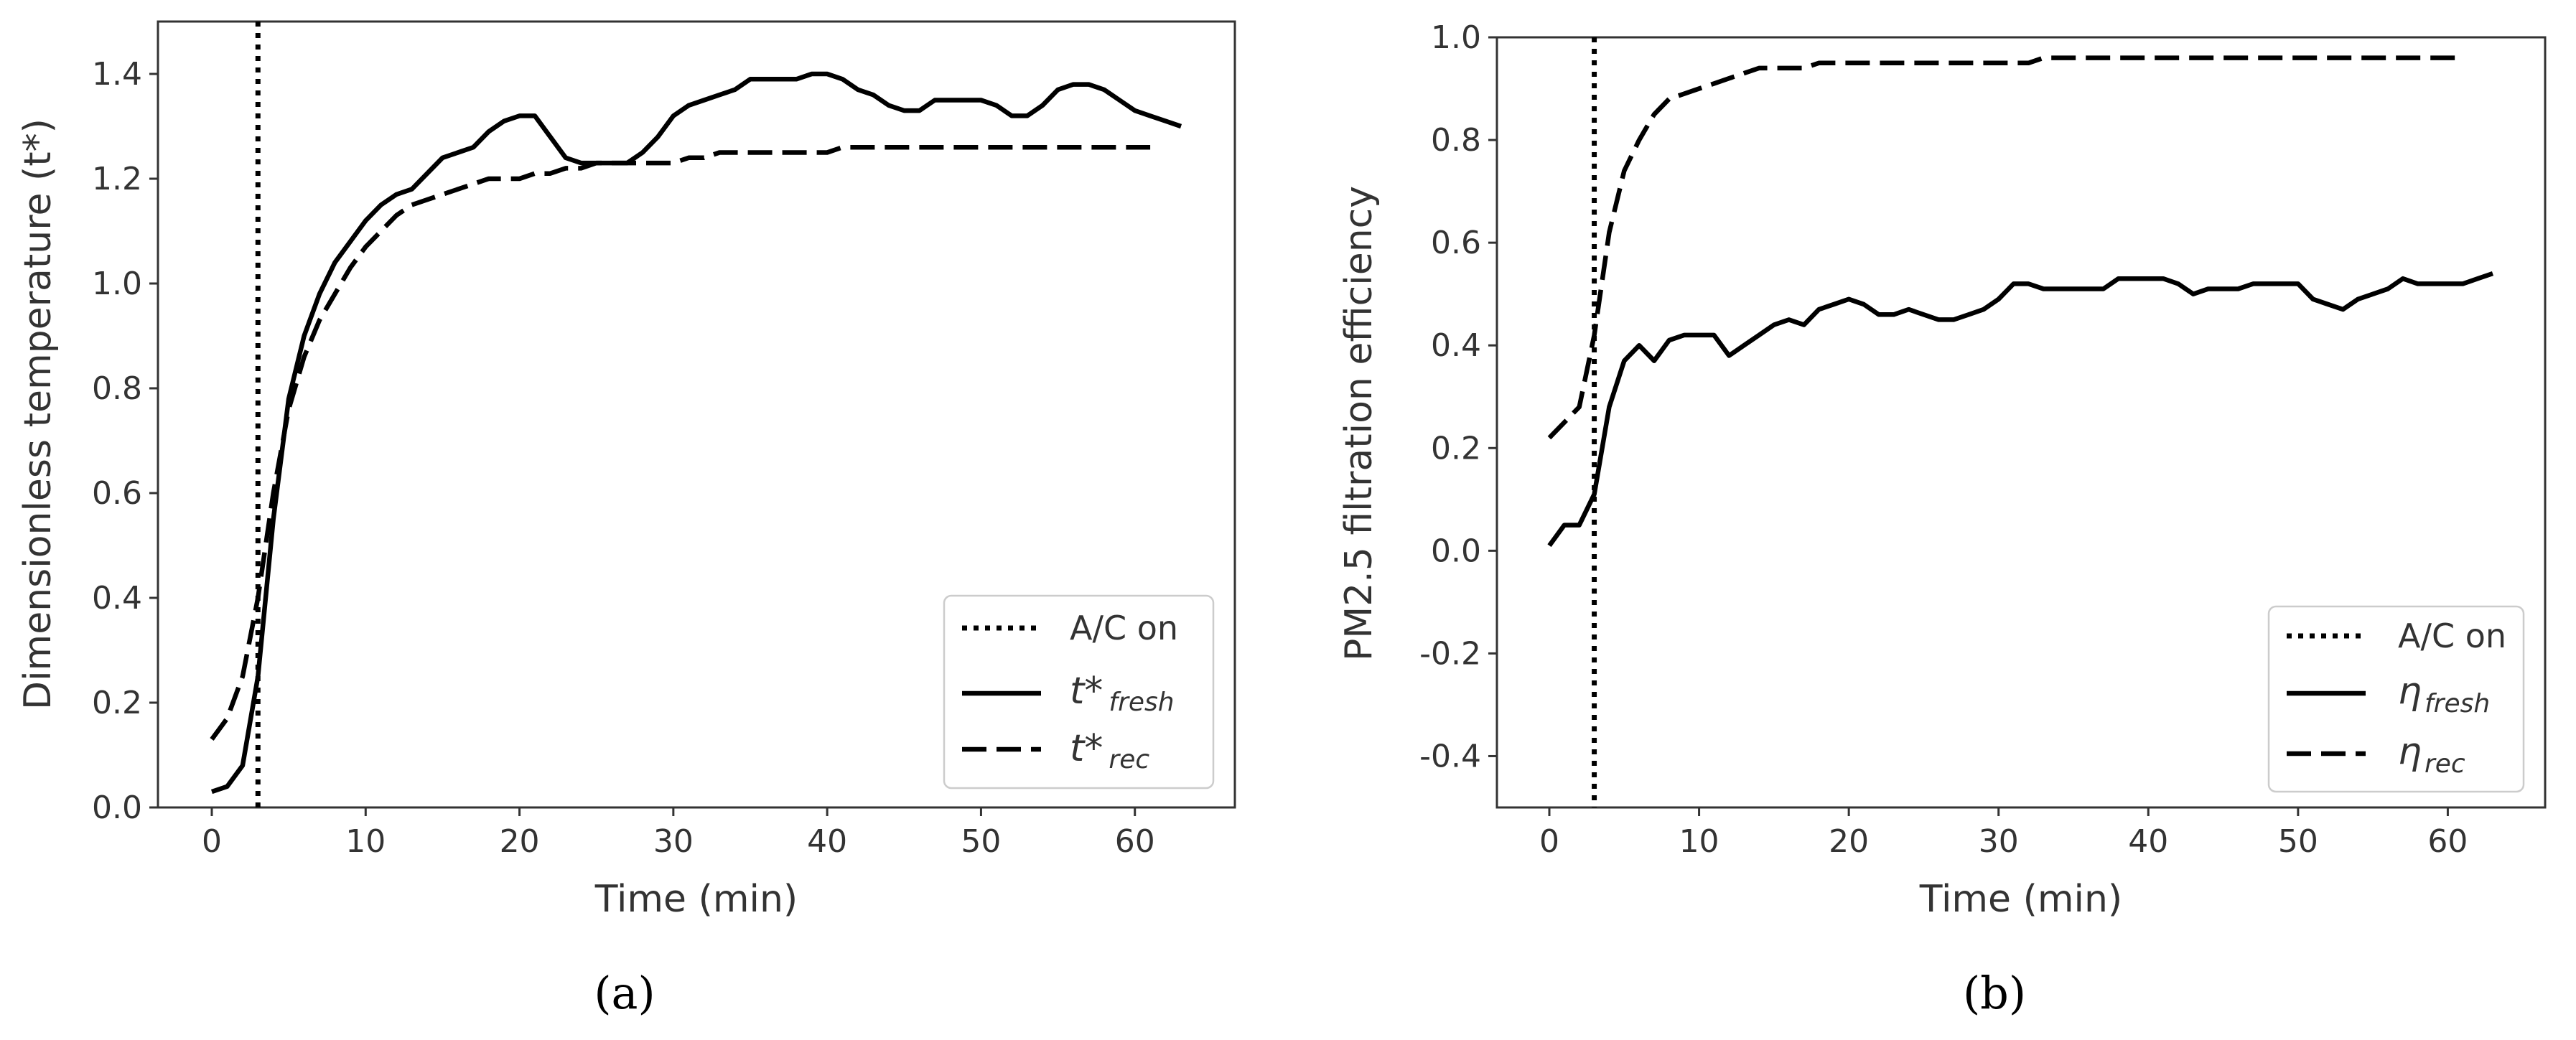 This screenshot has width=2576, height=1040. What do you see at coordinates (2020, 409) in the screenshot?
I see `series-line-eta-fresh` at bounding box center [2020, 409].